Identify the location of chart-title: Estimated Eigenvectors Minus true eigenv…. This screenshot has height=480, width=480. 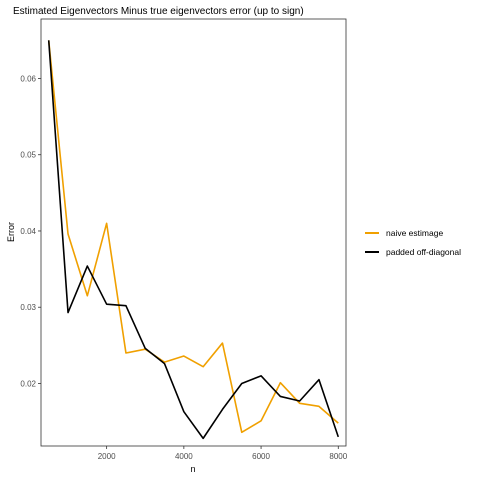
(158, 11).